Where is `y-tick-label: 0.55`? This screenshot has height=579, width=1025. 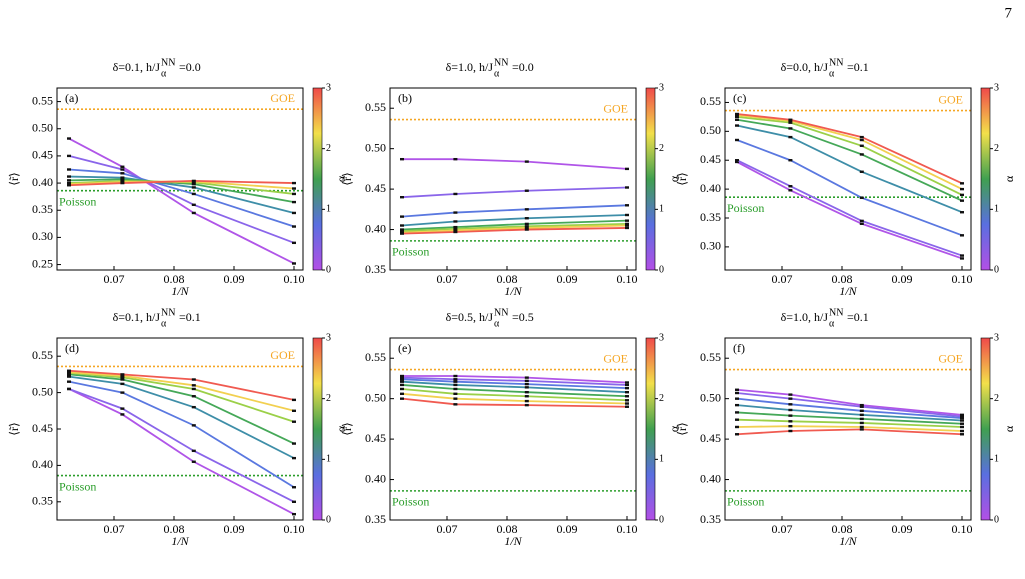
y-tick-label: 0.55 is located at coordinates (42, 355).